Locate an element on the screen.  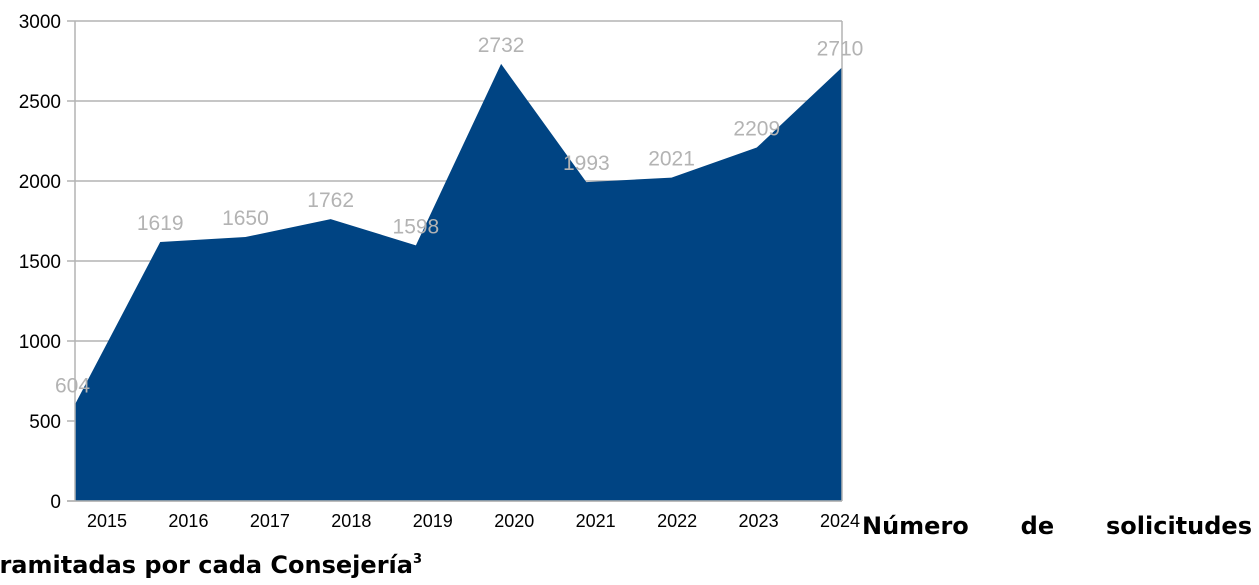
y-tick-label-1500: 1500 is located at coordinates (40, 262).